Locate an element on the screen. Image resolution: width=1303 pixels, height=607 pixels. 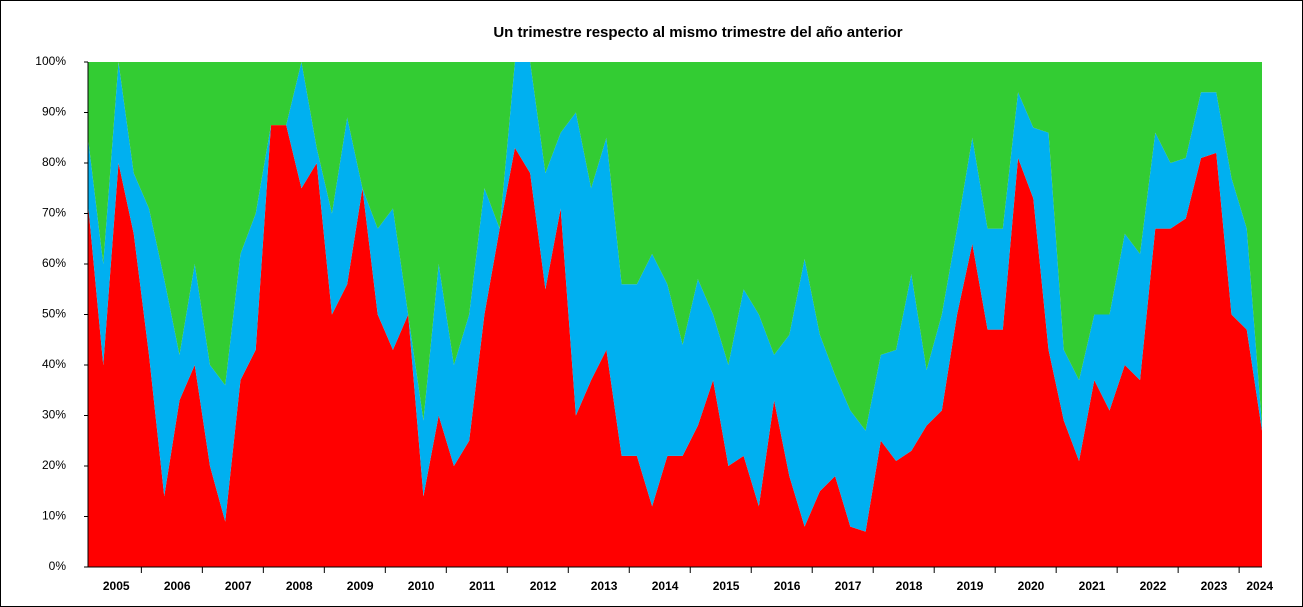
x-tick-label: 2010 is located at coordinates (421, 586).